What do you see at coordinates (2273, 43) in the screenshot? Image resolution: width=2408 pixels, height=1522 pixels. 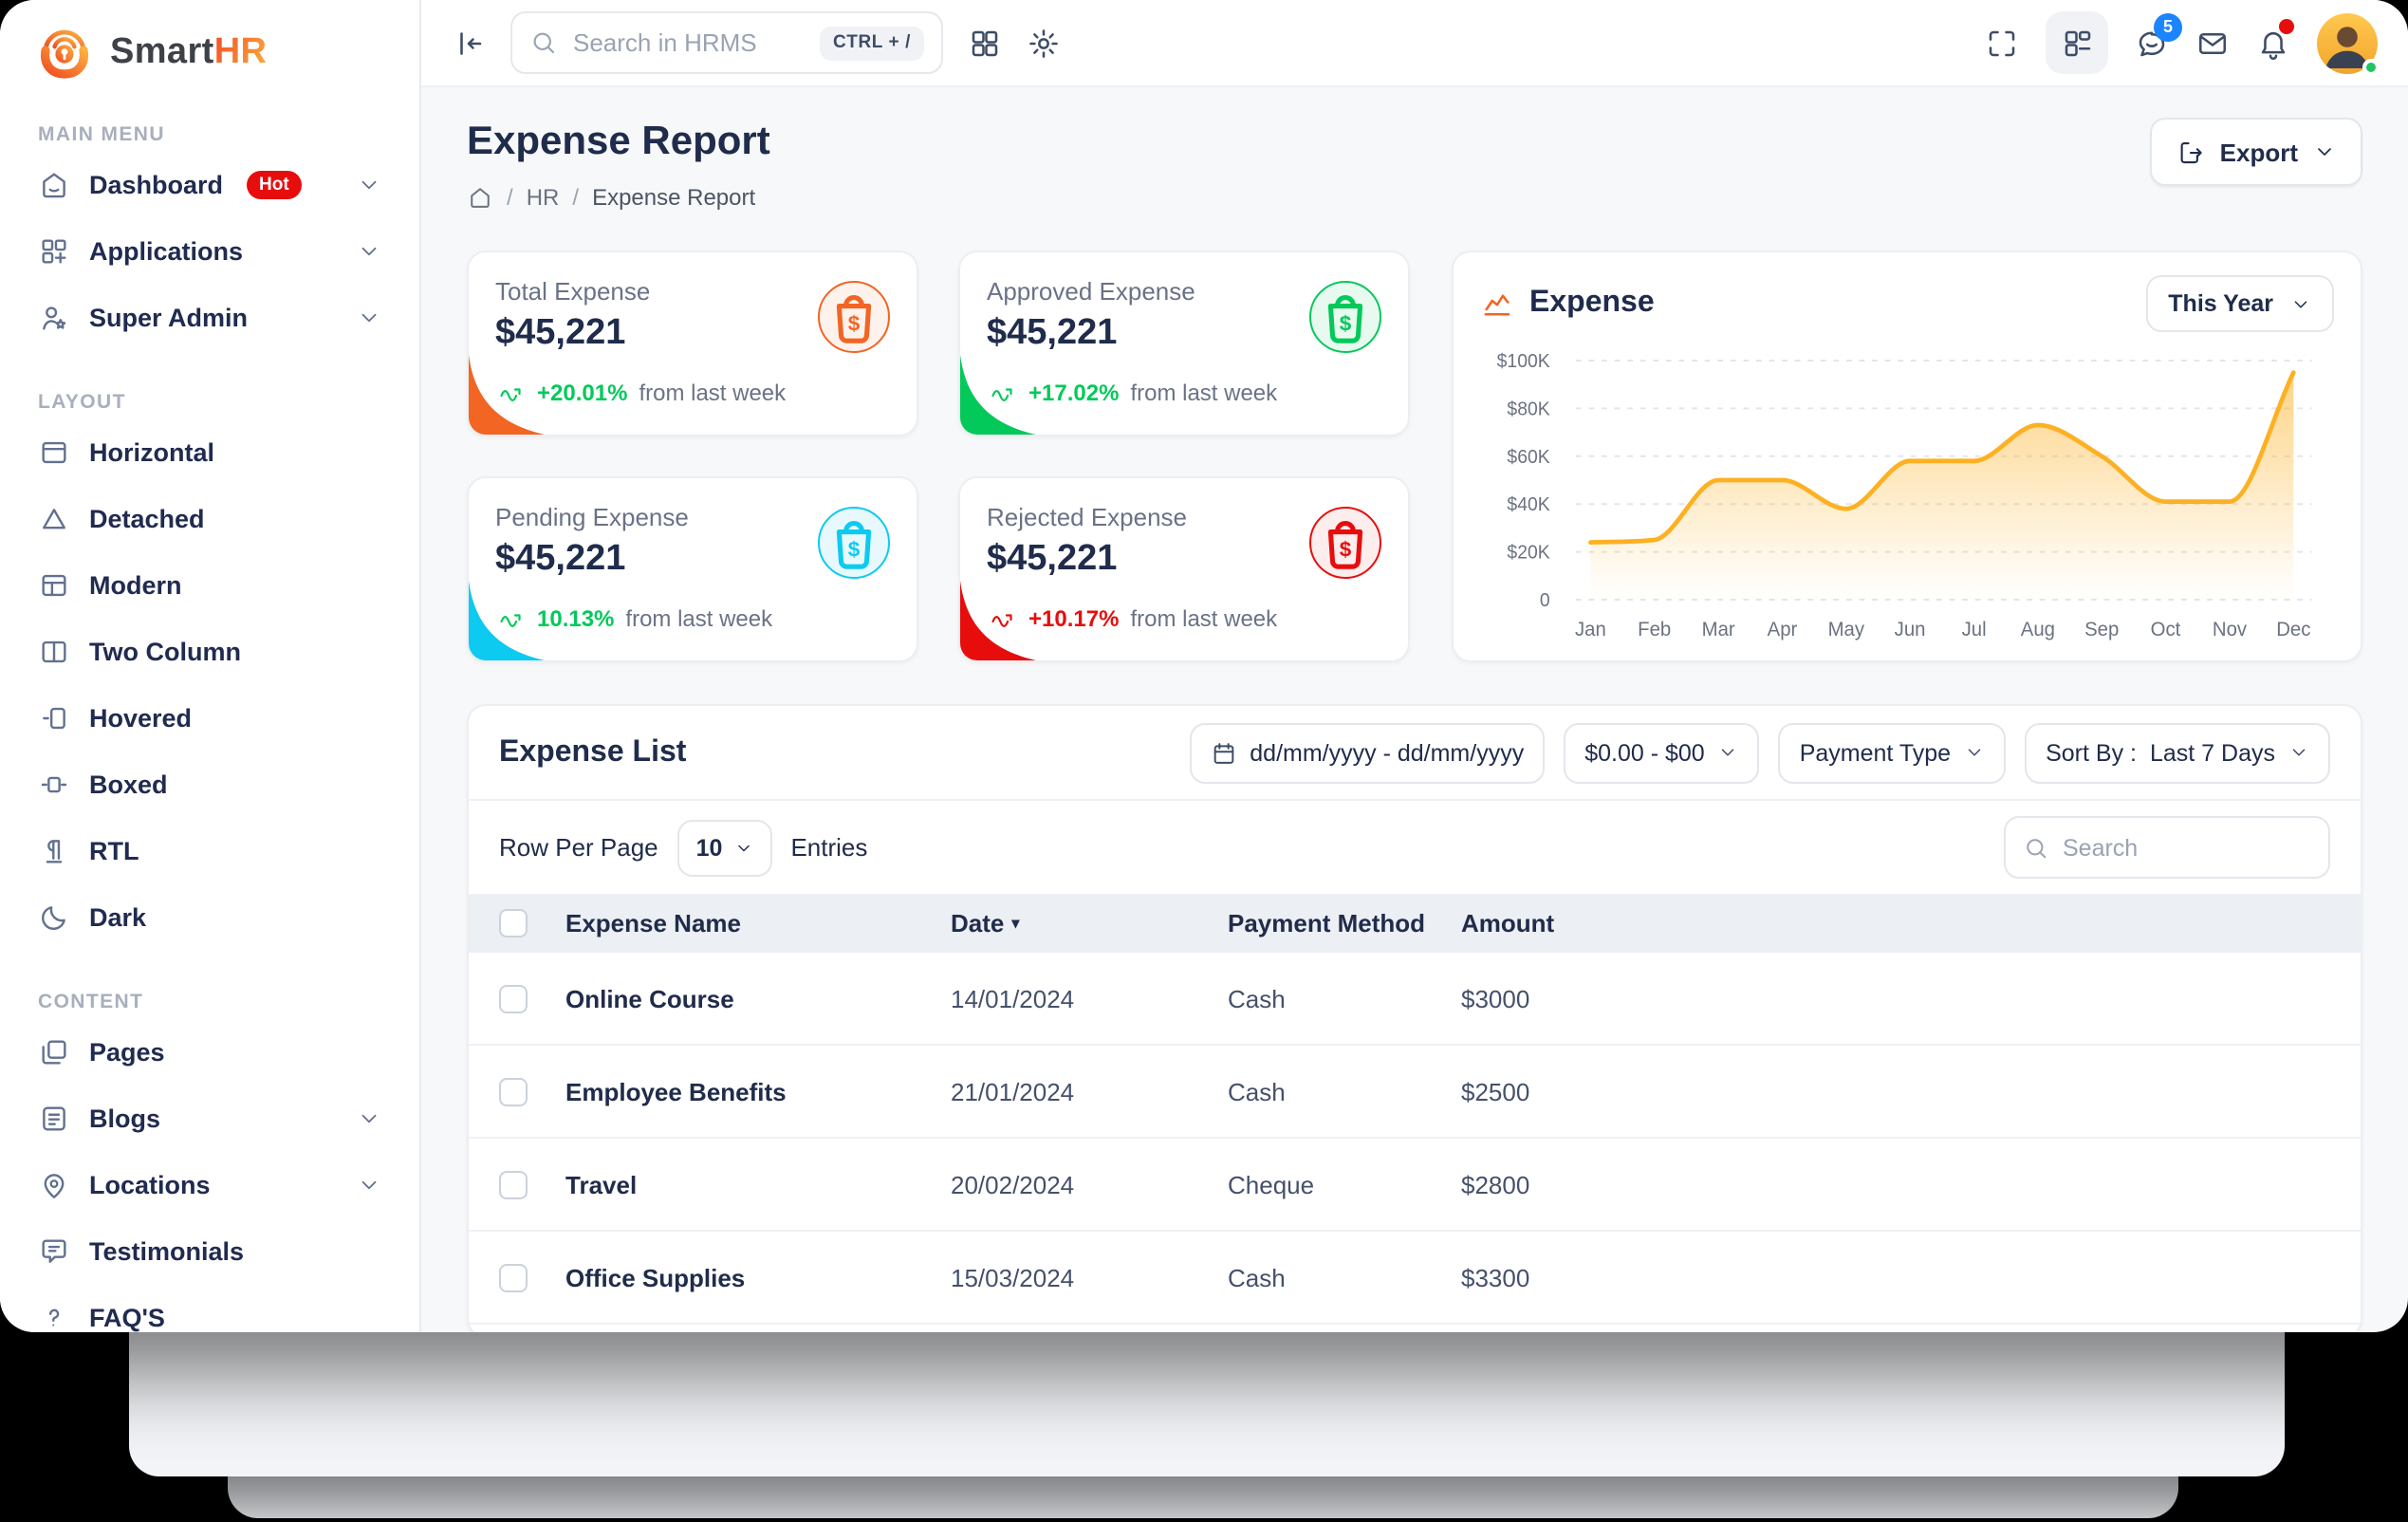 I see `bell-icon` at bounding box center [2273, 43].